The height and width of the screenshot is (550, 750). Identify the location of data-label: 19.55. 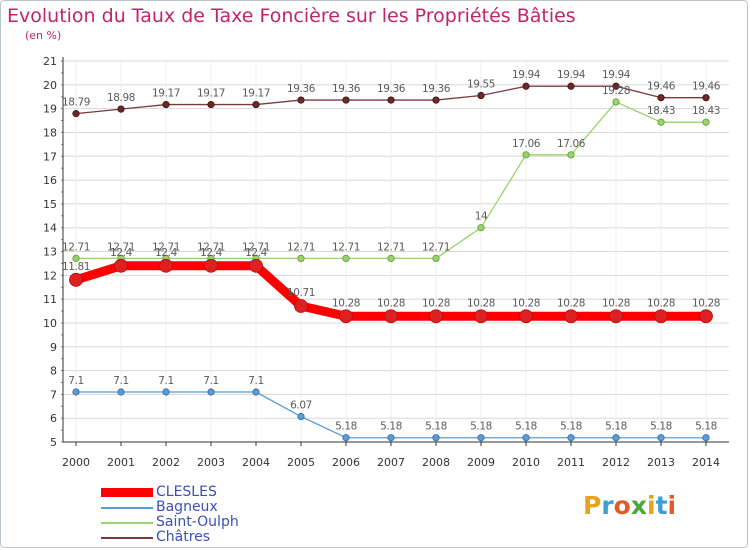
(481, 85).